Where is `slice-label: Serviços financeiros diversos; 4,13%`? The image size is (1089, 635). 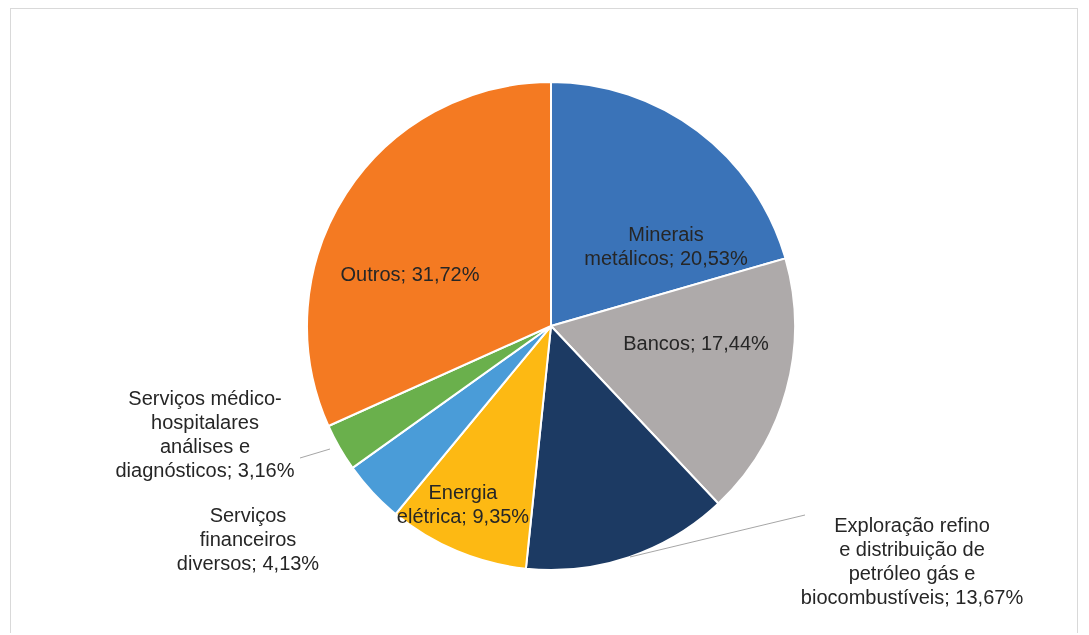
slice-label: Serviços financeiros diversos; 4,13% is located at coordinates (248, 538).